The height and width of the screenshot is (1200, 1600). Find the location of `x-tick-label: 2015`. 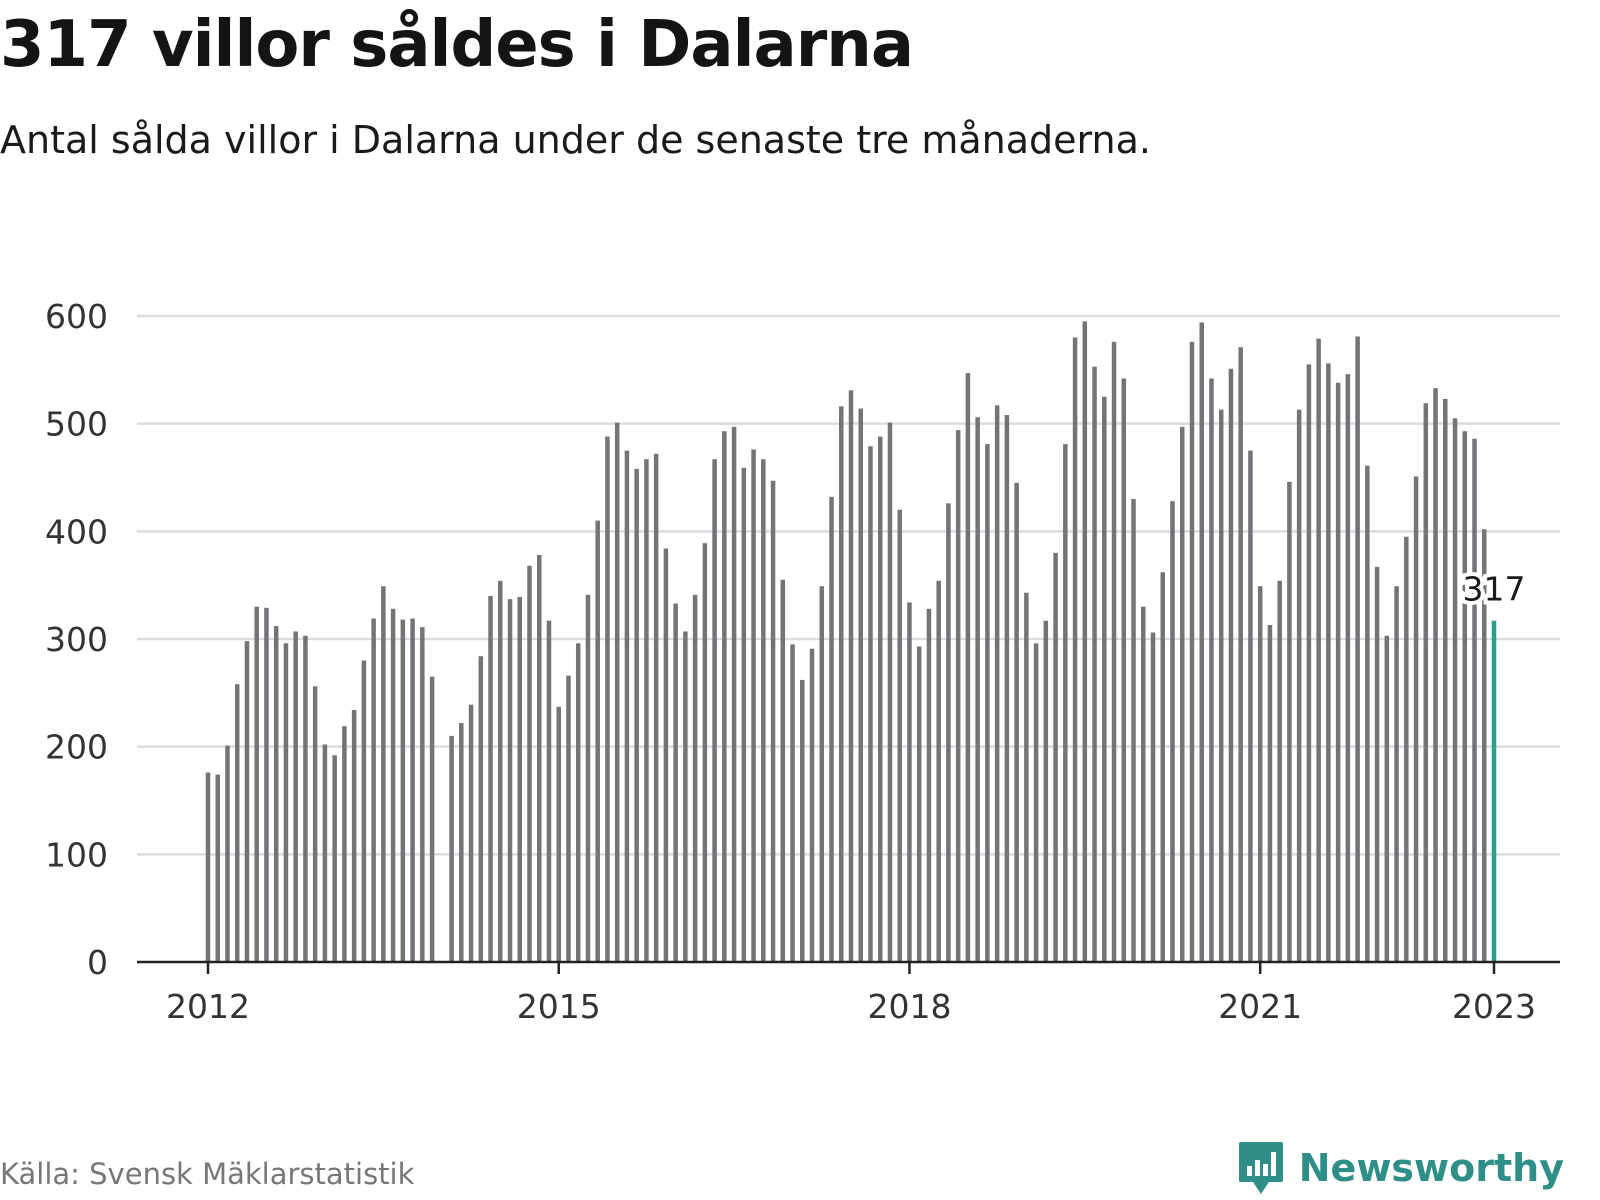

x-tick-label: 2015 is located at coordinates (559, 1006).